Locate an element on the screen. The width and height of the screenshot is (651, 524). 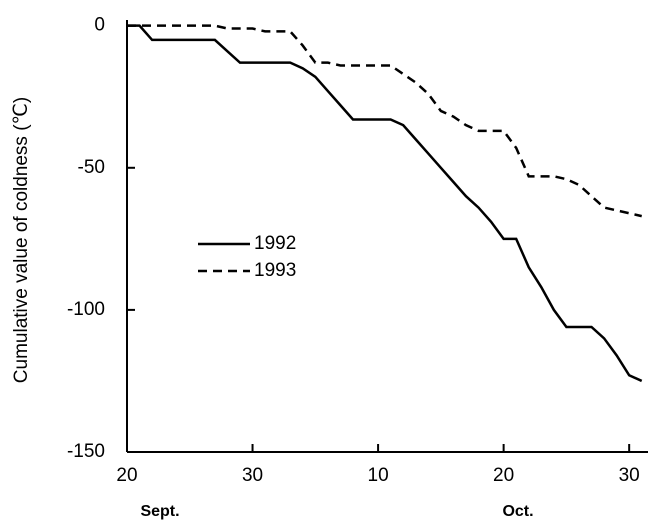
legend-label: 1992 is located at coordinates (275, 243).